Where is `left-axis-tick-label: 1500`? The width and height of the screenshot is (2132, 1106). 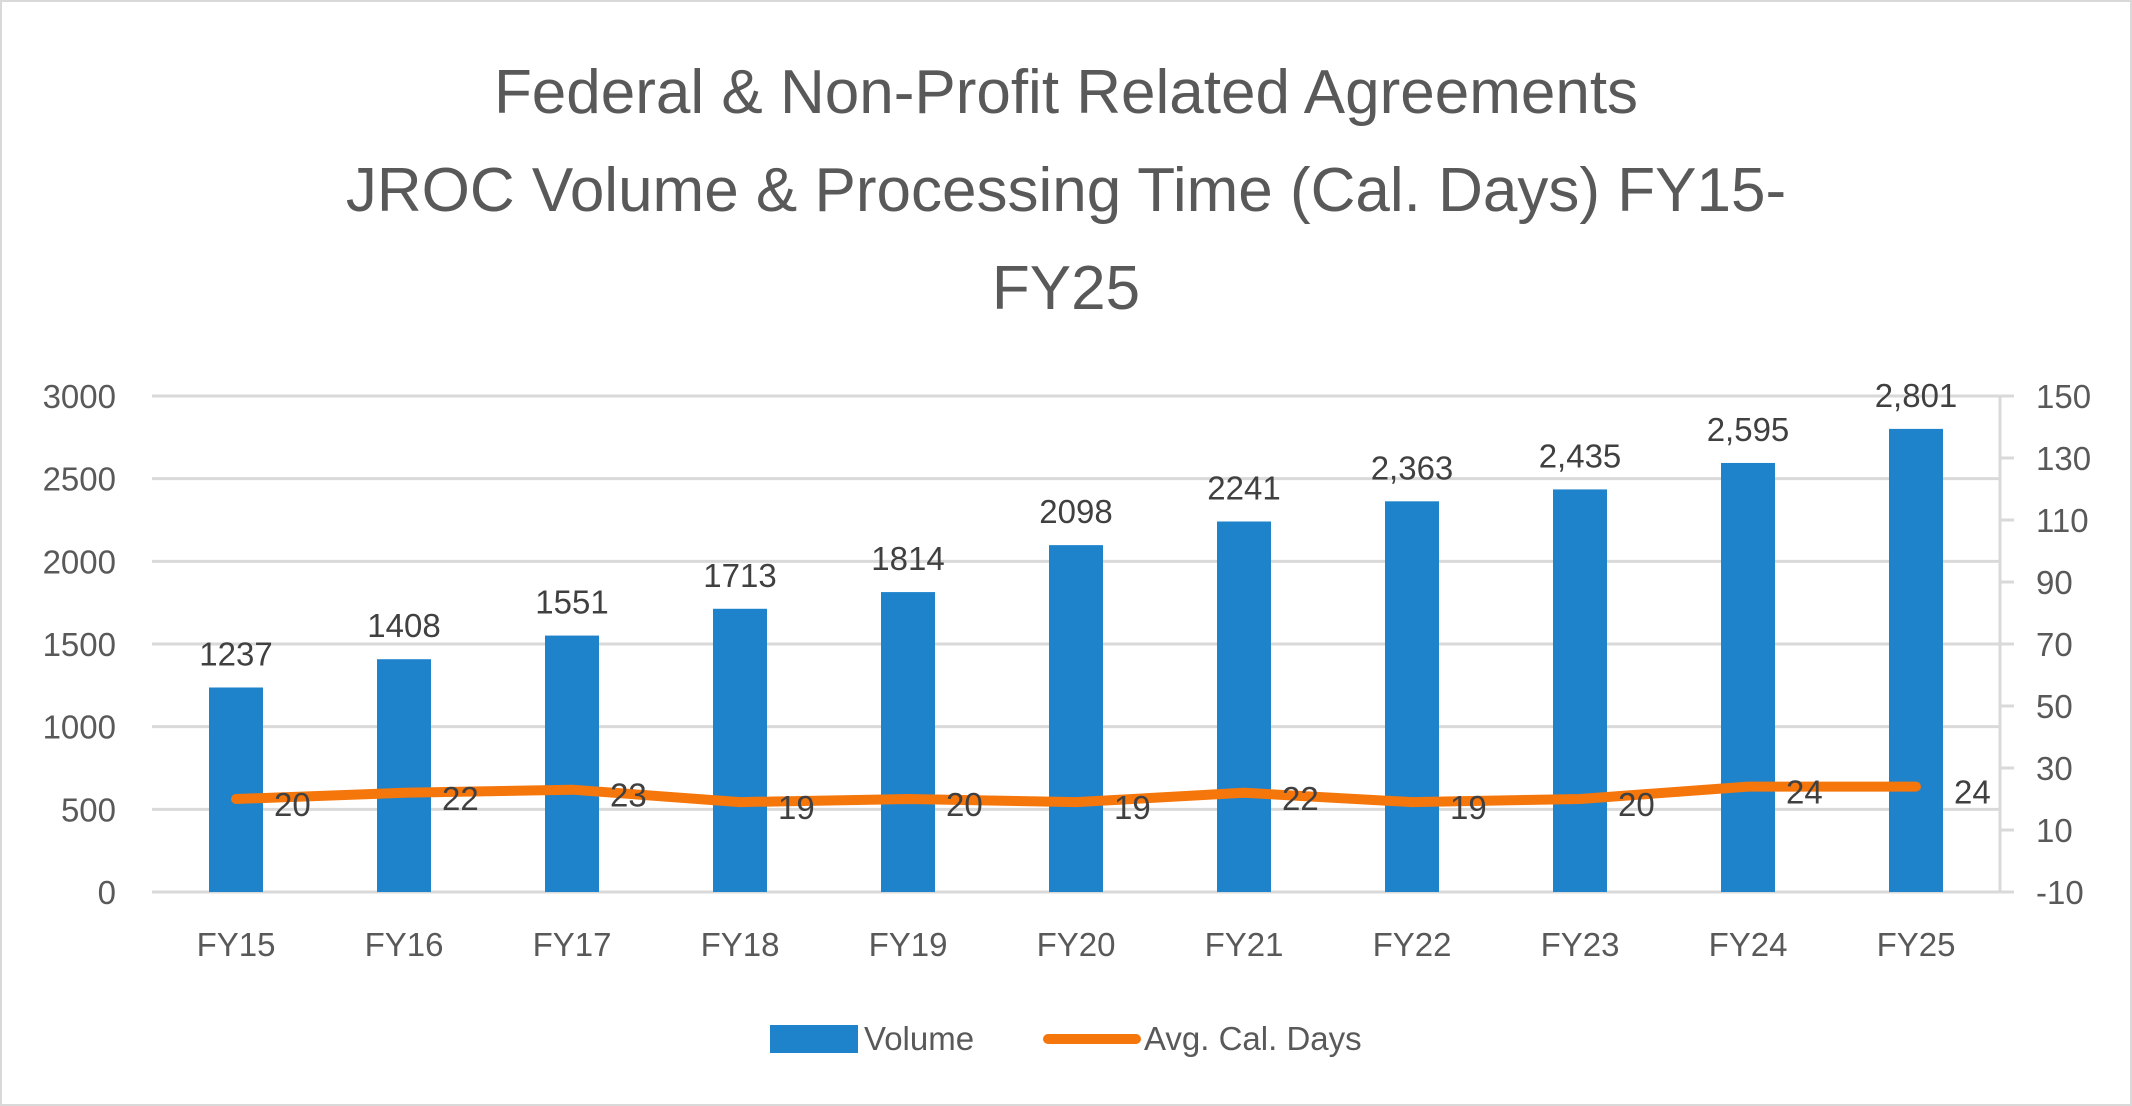
left-axis-tick-label: 1500 is located at coordinates (79, 644).